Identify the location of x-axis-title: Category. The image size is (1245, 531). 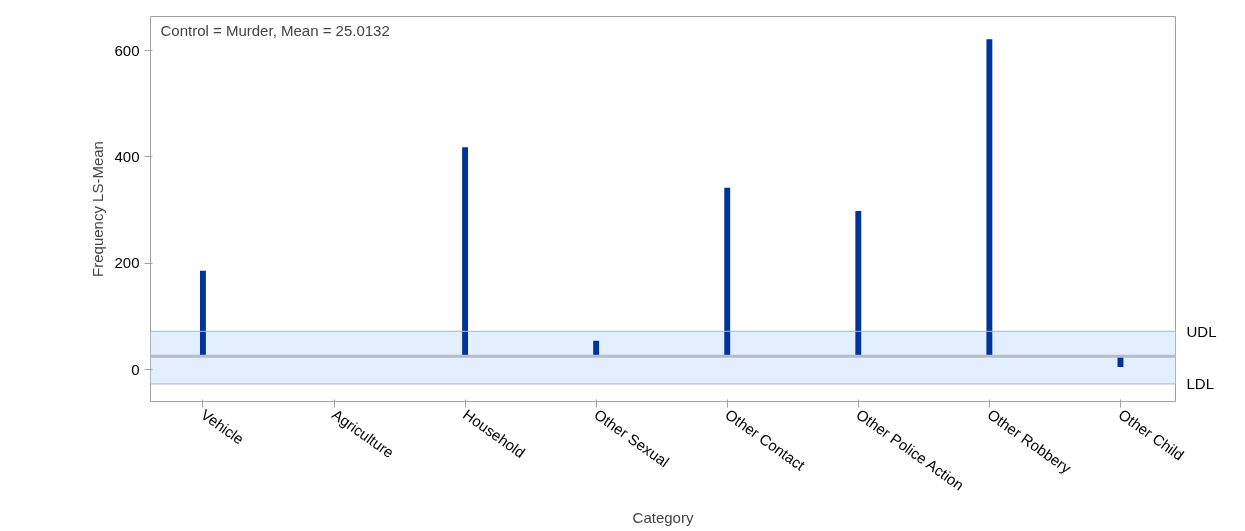
(663, 517).